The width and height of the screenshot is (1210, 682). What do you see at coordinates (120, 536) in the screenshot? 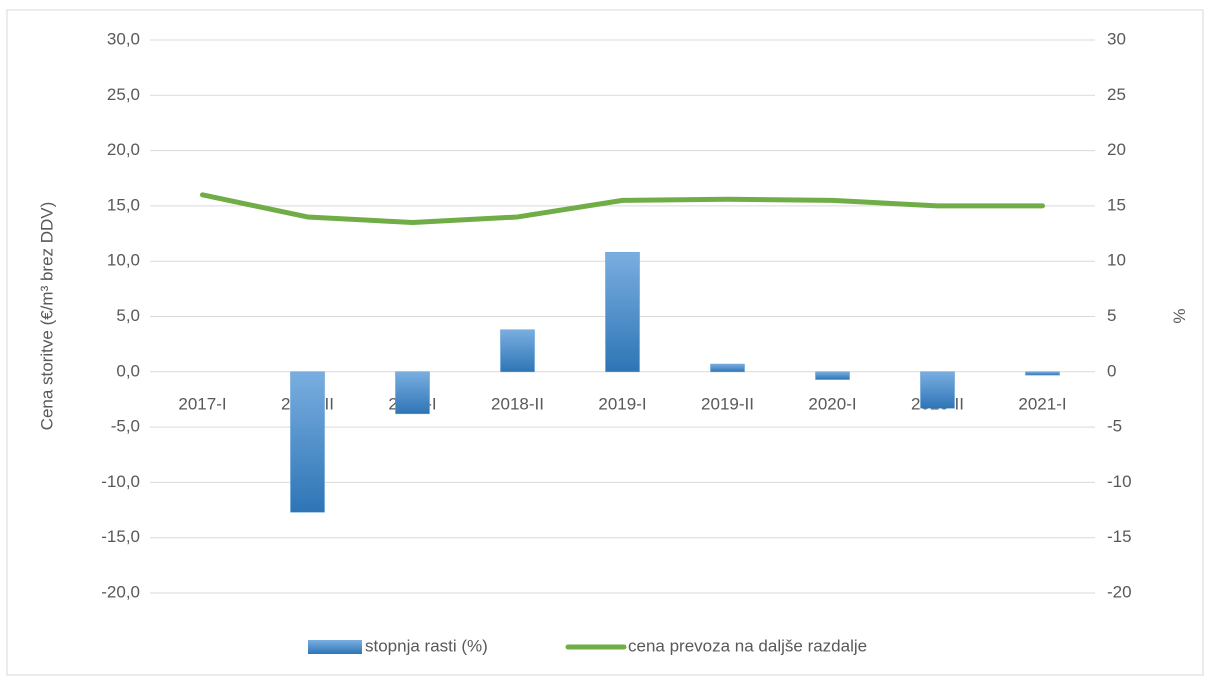
I see `y-tick-label: -15,0` at bounding box center [120, 536].